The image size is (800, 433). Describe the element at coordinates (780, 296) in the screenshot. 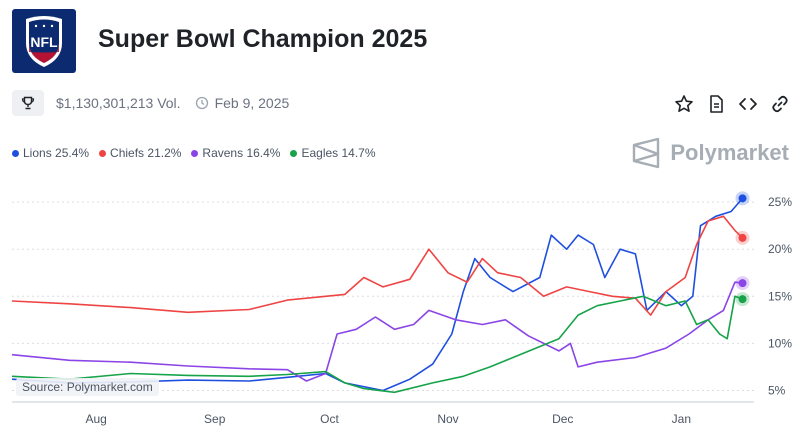

I see `y-tick-label: 15%` at that location.